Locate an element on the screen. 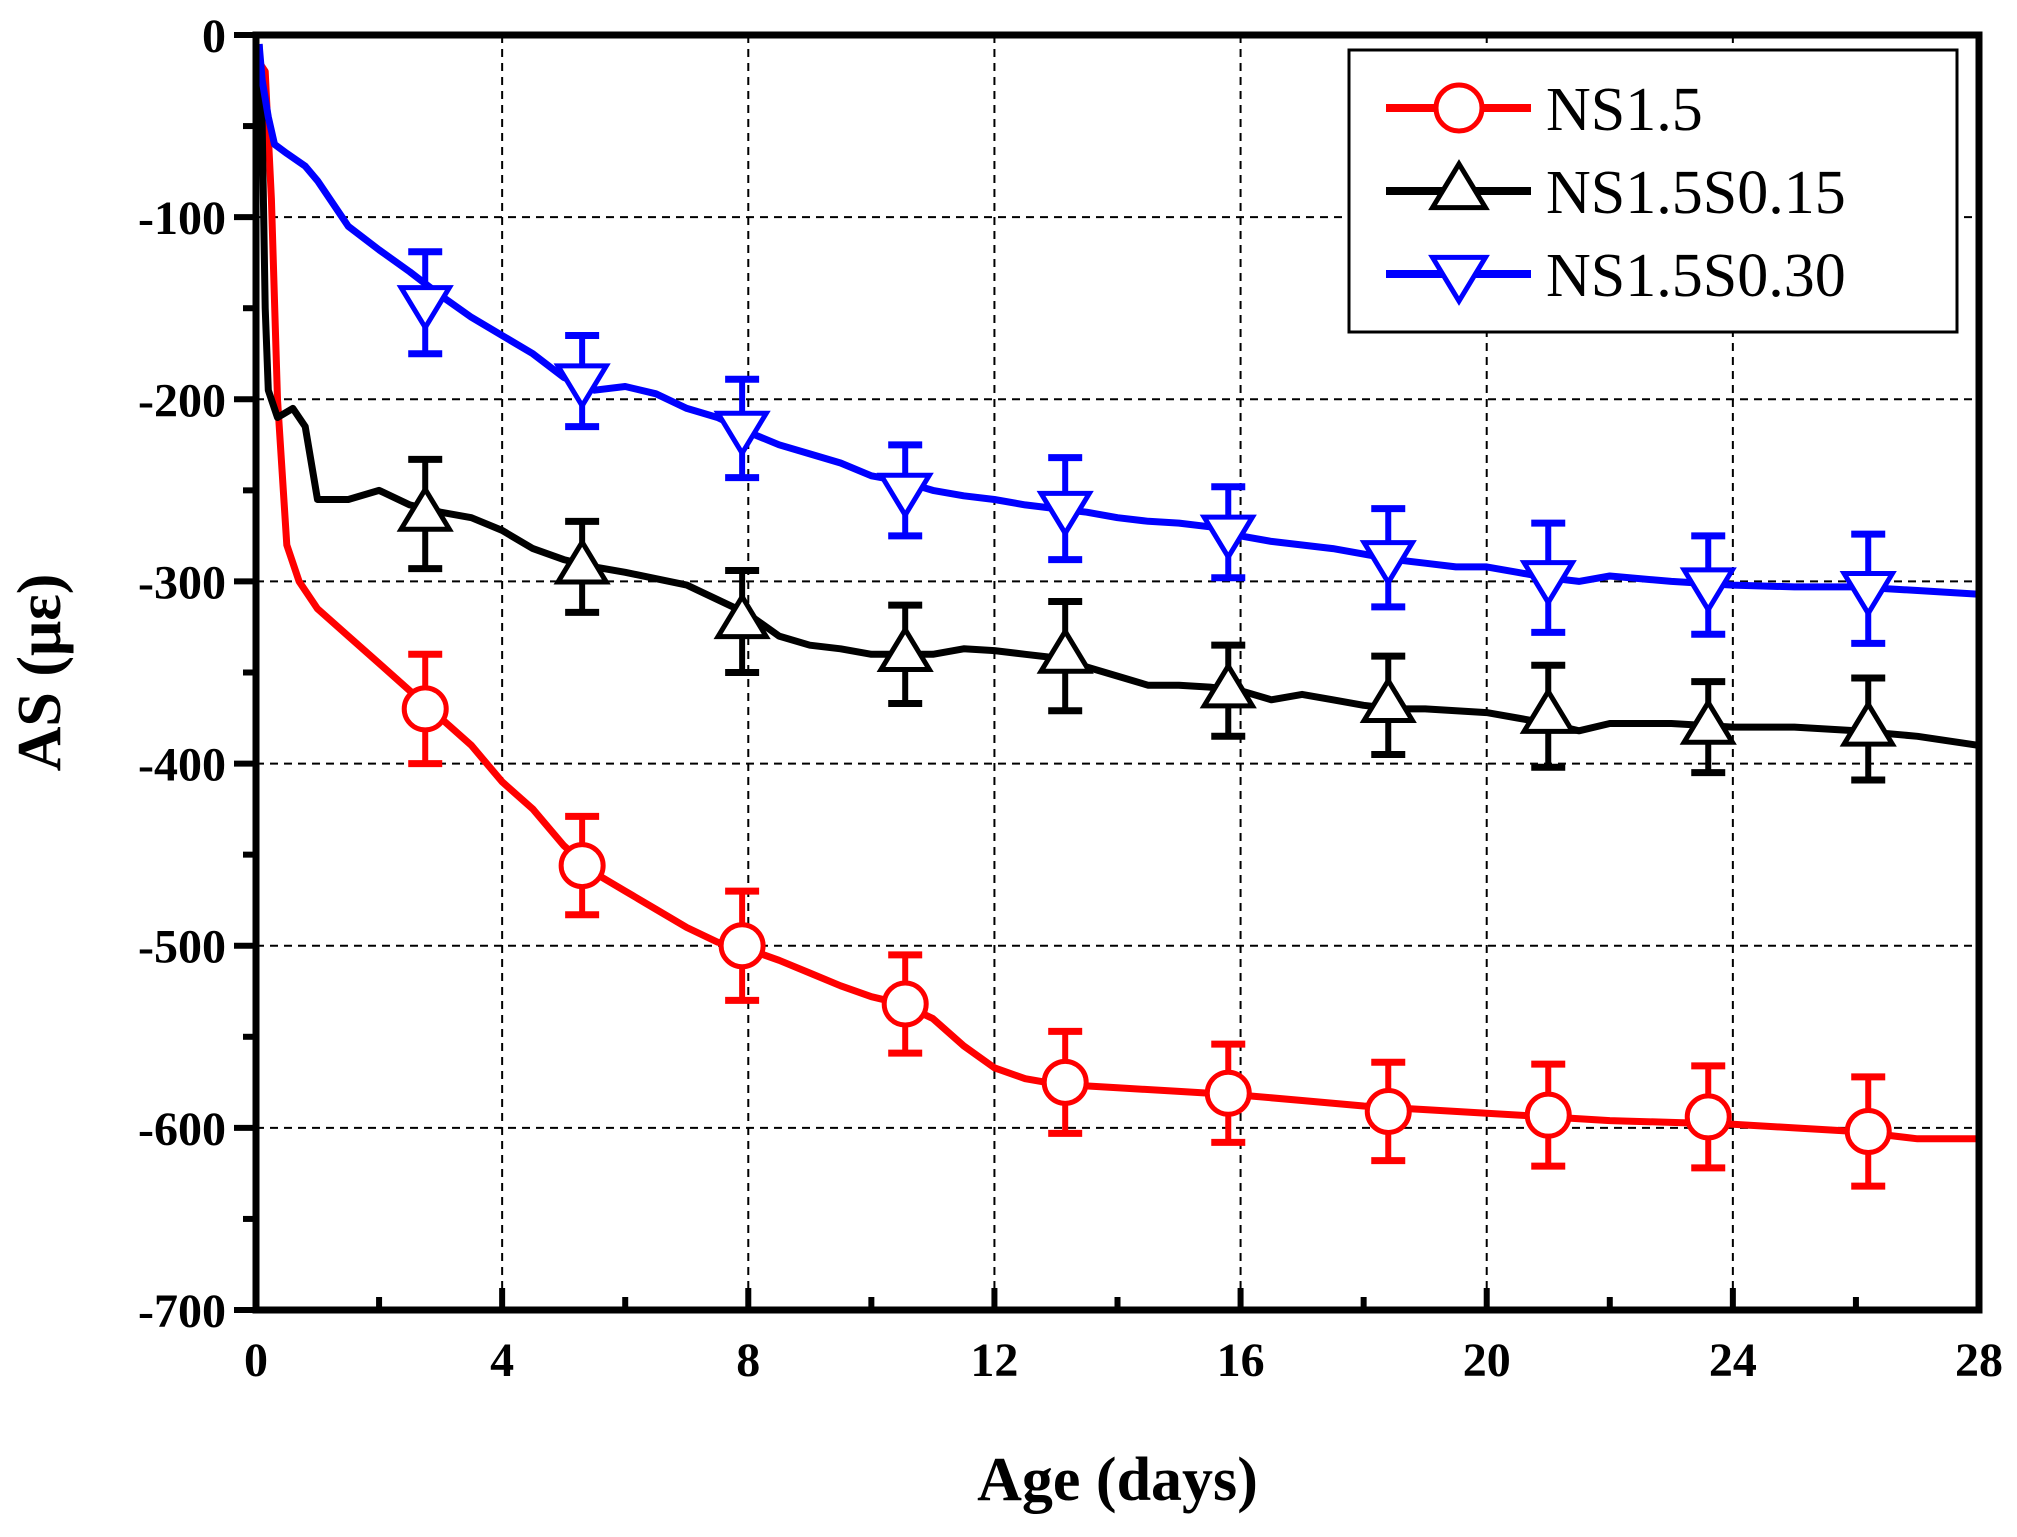 The image size is (2017, 1537). legend-label: NS1.5 is located at coordinates (1624, 110).